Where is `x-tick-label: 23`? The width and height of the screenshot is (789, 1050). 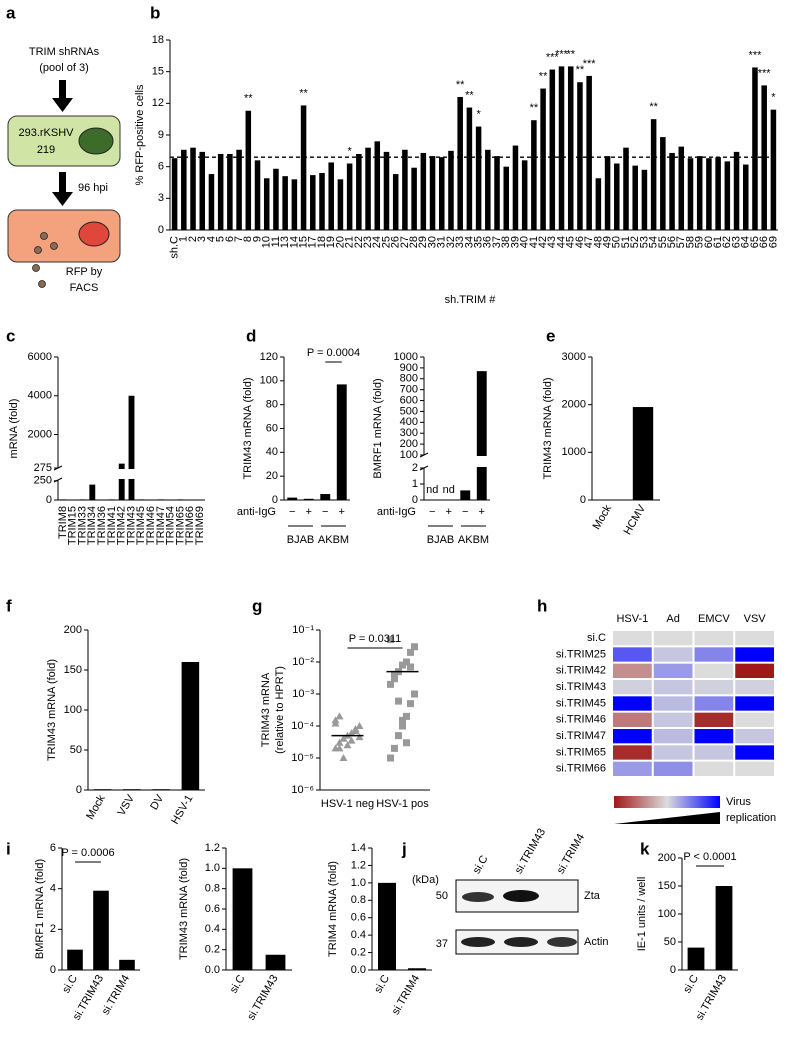
x-tick-label: 23 is located at coordinates (368, 242).